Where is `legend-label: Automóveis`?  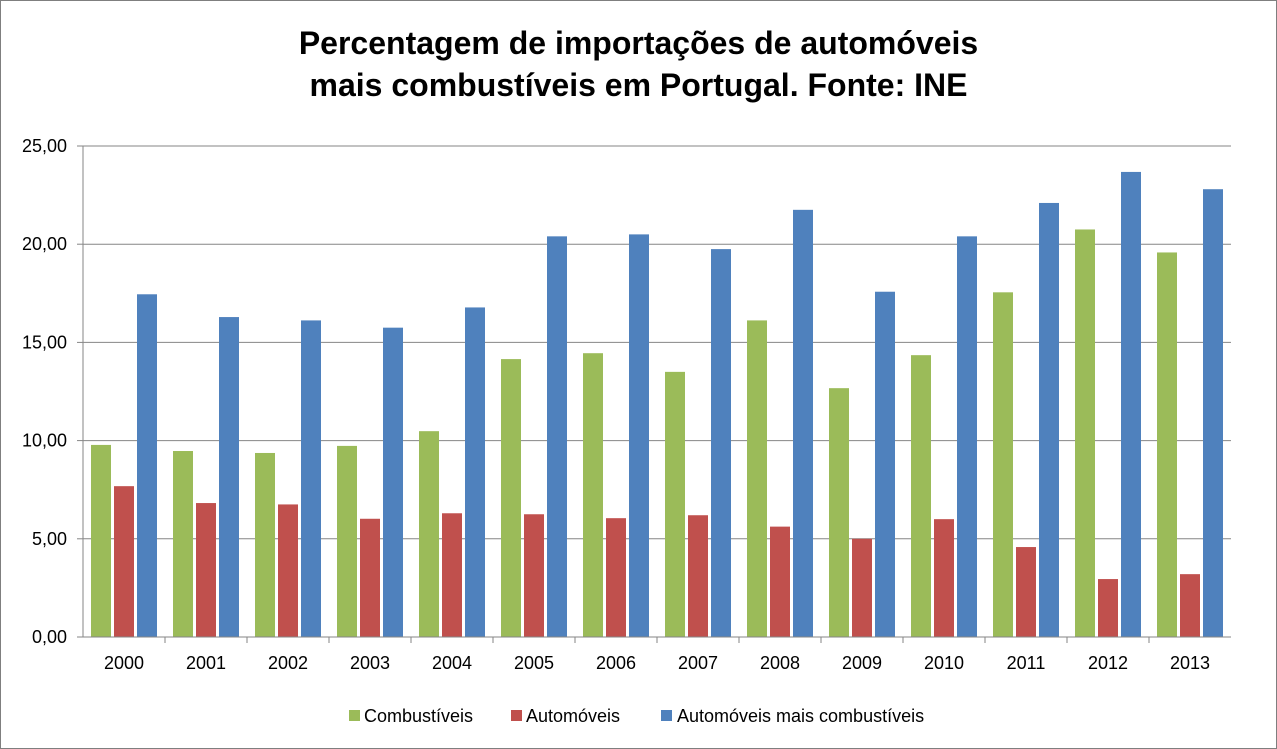
legend-label: Automóveis is located at coordinates (573, 716).